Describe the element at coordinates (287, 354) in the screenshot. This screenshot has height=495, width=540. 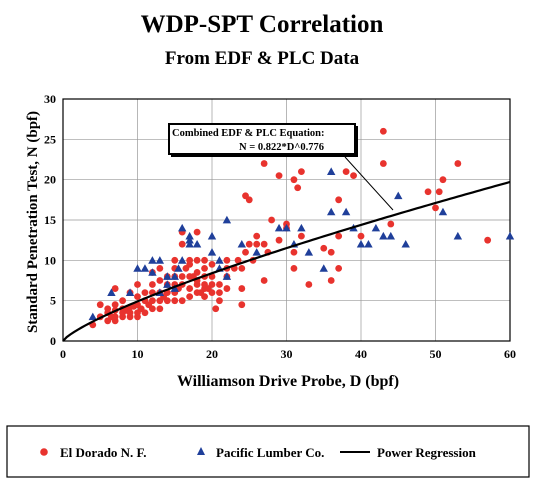
I see `x-tick-label: 30` at that location.